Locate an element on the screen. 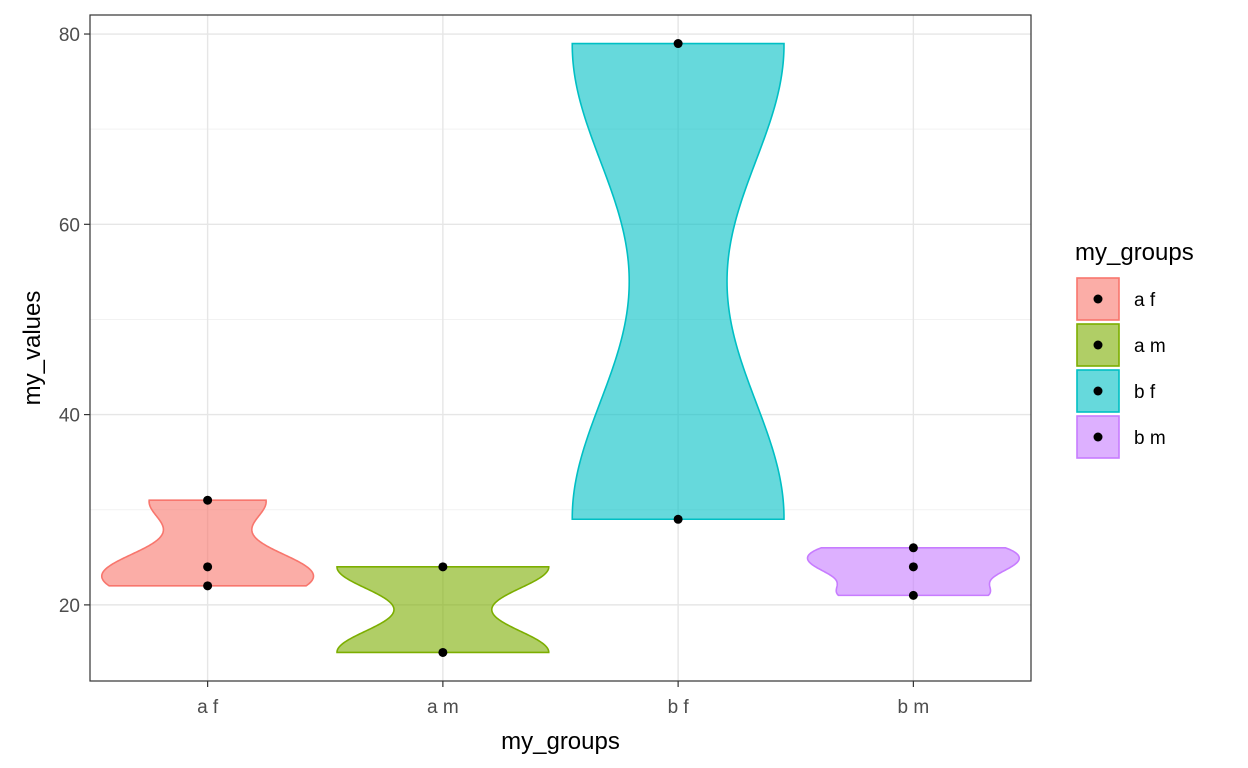 Image resolution: width=1248 pixels, height=768 pixels. x-tick-label: a m is located at coordinates (443, 707).